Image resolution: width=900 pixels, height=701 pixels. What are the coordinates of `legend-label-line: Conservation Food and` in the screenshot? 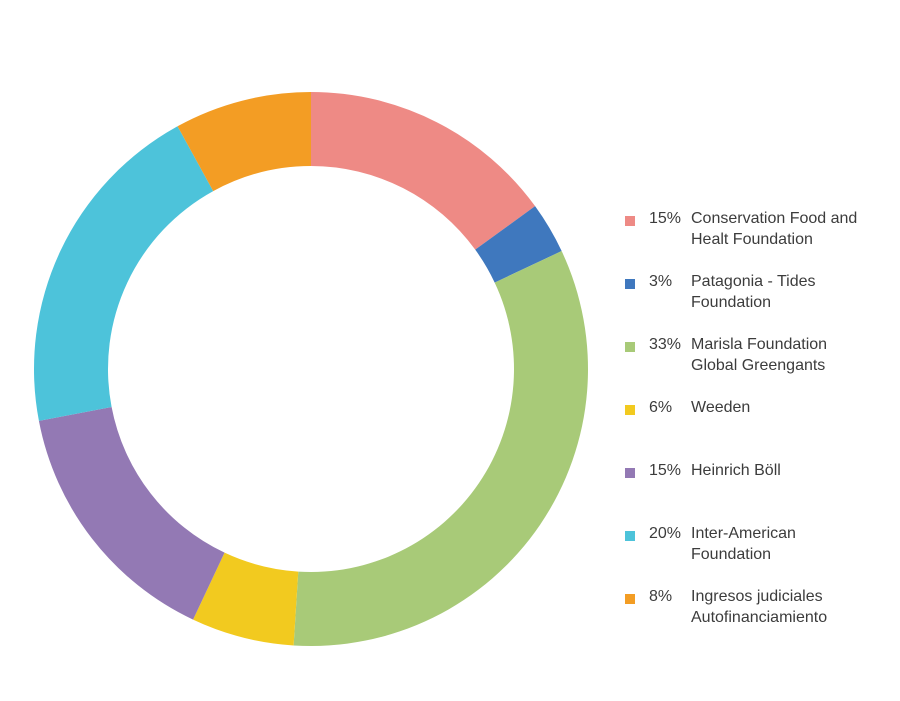 It's located at (774, 218).